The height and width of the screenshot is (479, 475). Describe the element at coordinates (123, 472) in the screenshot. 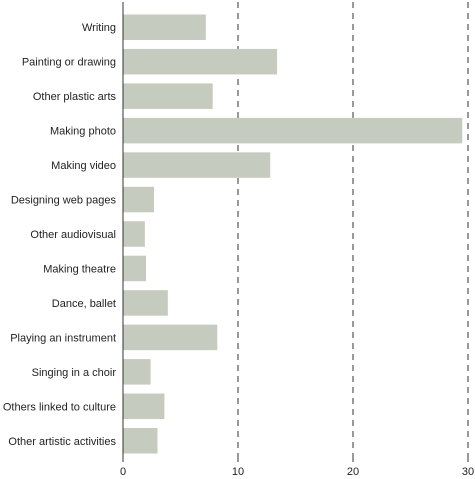

I see `x-tick-label: 0` at that location.